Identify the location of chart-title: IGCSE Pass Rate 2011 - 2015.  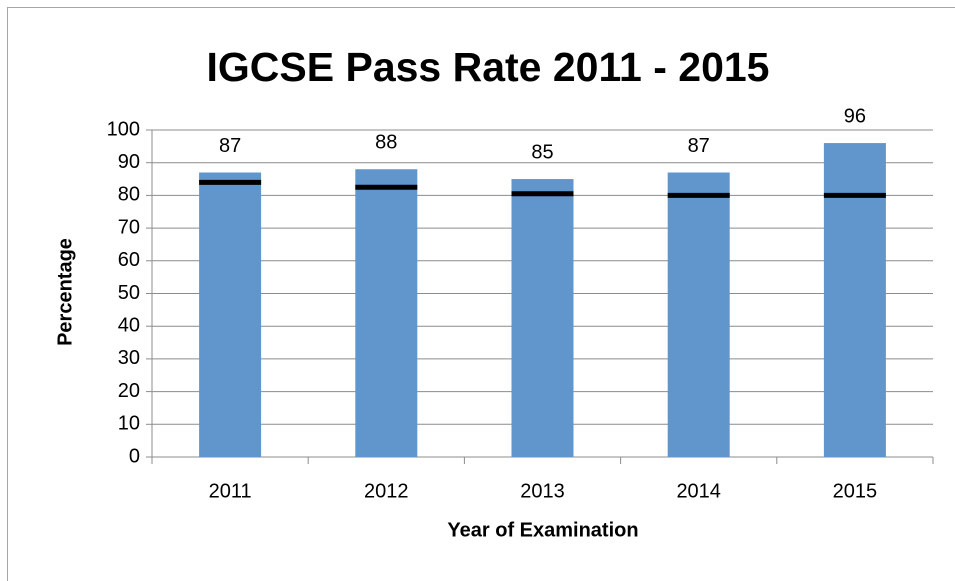
(488, 67).